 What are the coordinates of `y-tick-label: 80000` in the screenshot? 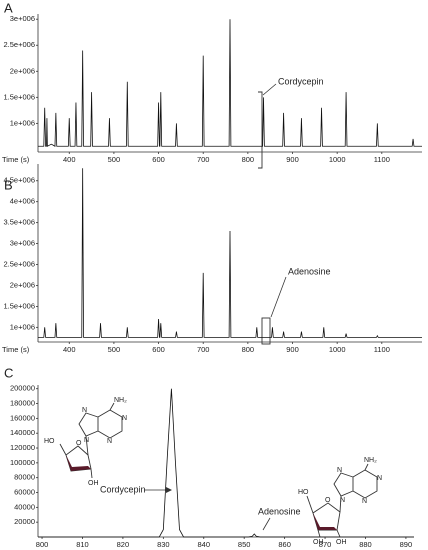 It's located at (24, 477).